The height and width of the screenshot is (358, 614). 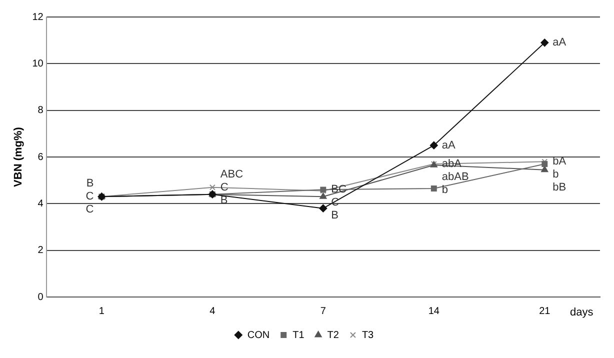 I want to click on y-tick-label: 12, so click(x=38, y=17).